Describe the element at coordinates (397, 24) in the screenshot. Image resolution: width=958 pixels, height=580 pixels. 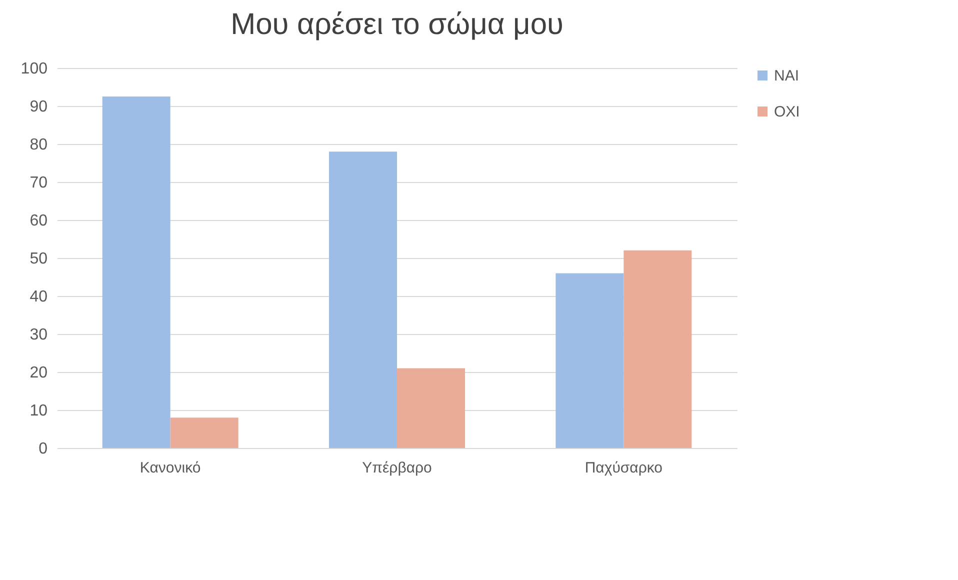
I see `chart-title: Μου αρέσει το σώμα μου` at that location.